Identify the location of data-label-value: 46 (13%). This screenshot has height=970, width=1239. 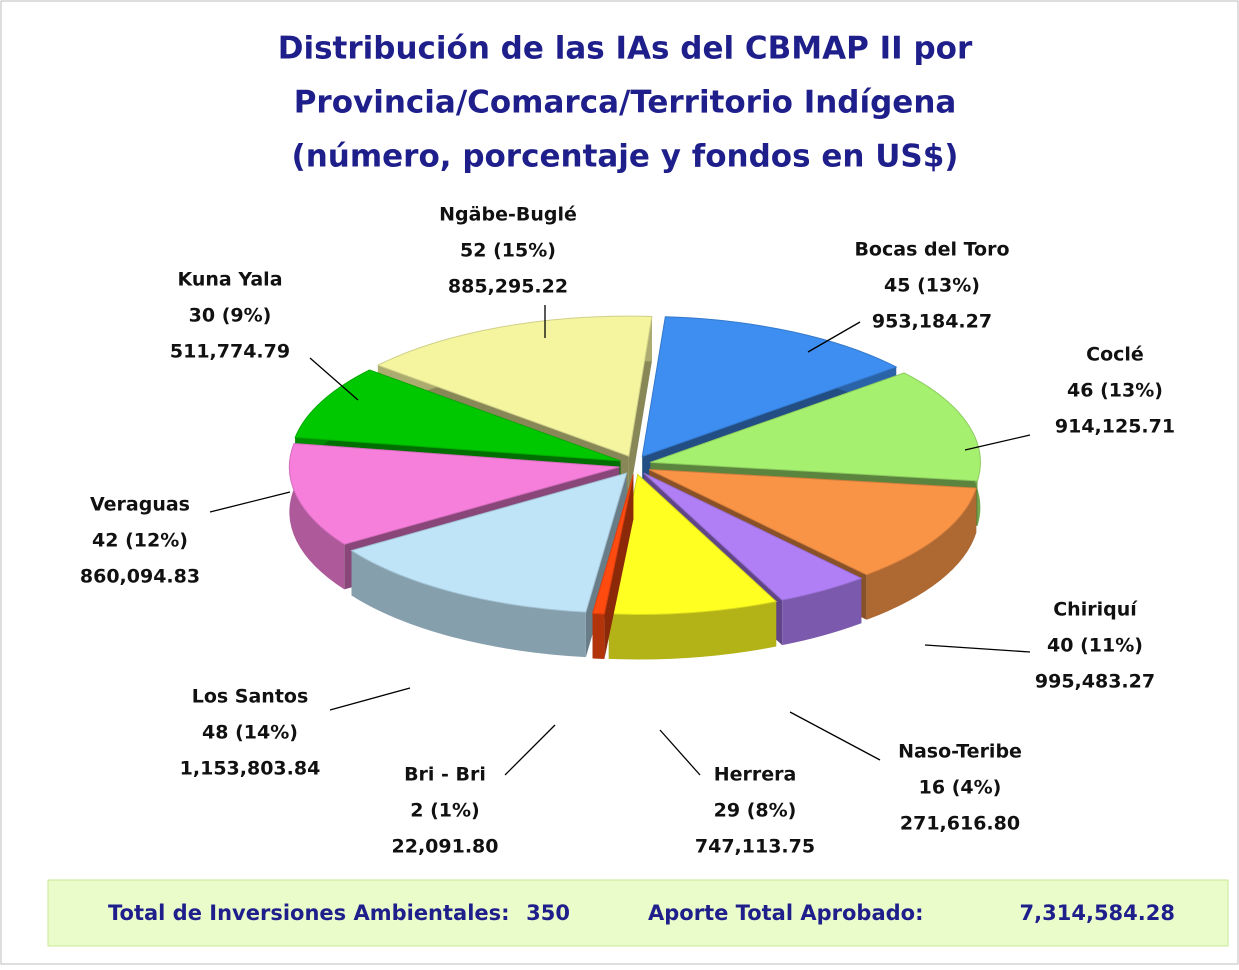
(1115, 391).